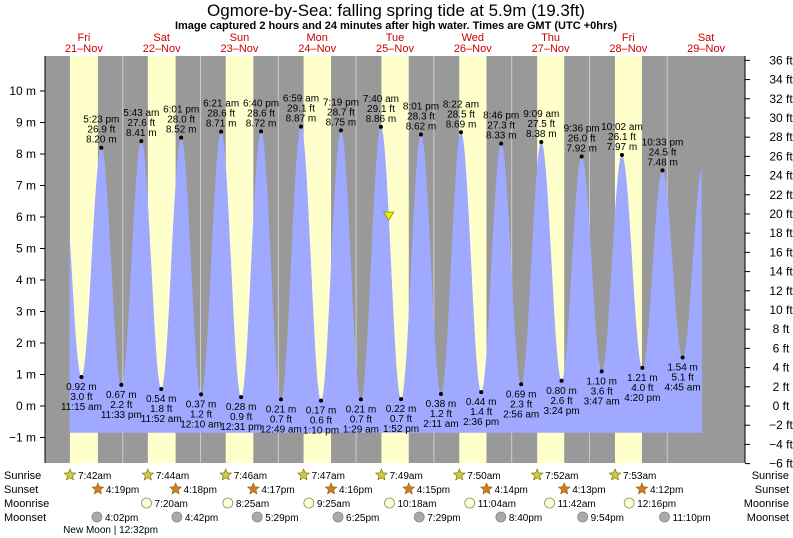 The height and width of the screenshot is (538, 793). What do you see at coordinates (766, 504) in the screenshot?
I see `moonrise-row-label-right: Moonrise` at bounding box center [766, 504].